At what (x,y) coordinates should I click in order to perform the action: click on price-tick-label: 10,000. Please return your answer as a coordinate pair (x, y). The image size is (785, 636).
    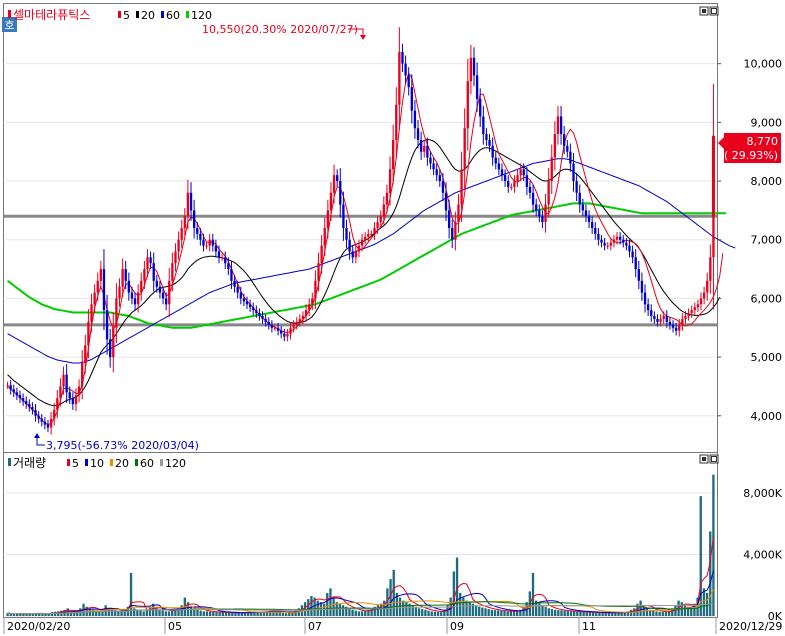
    Looking at the image, I should click on (763, 64).